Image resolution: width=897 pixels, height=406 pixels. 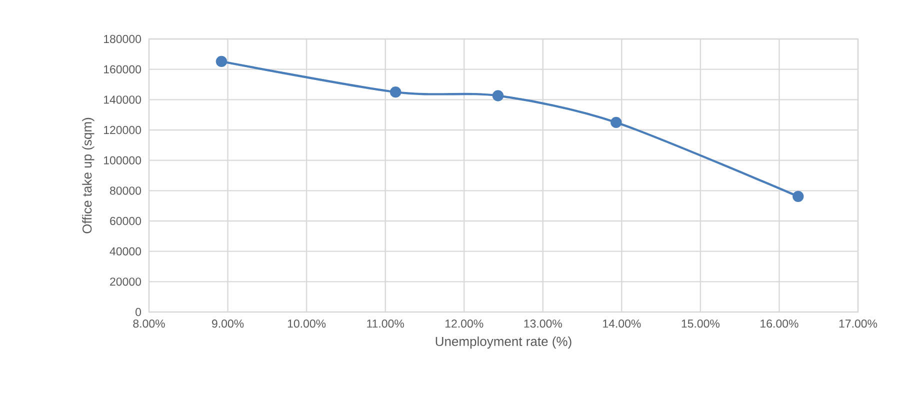 What do you see at coordinates (88, 176) in the screenshot?
I see `y-axis-title: Office take up (sqm)` at bounding box center [88, 176].